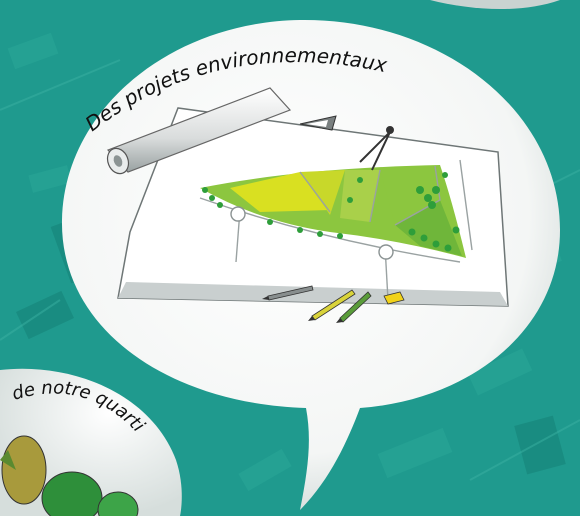 This screenshot has width=580, height=516. Describe the element at coordinates (199, 131) in the screenshot. I see `rolled-blueprint-icon` at that location.